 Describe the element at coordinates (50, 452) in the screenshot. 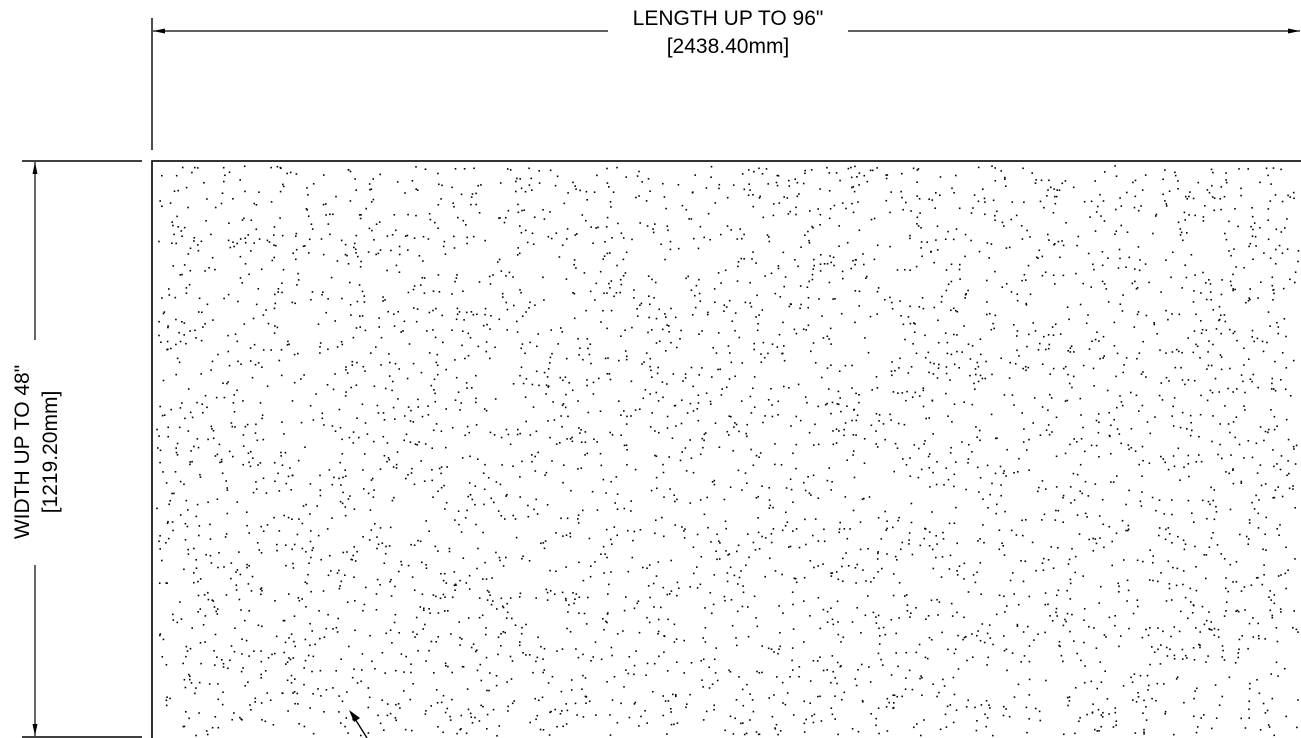

I see `width-metric-label: [1219.20mm]` at that location.